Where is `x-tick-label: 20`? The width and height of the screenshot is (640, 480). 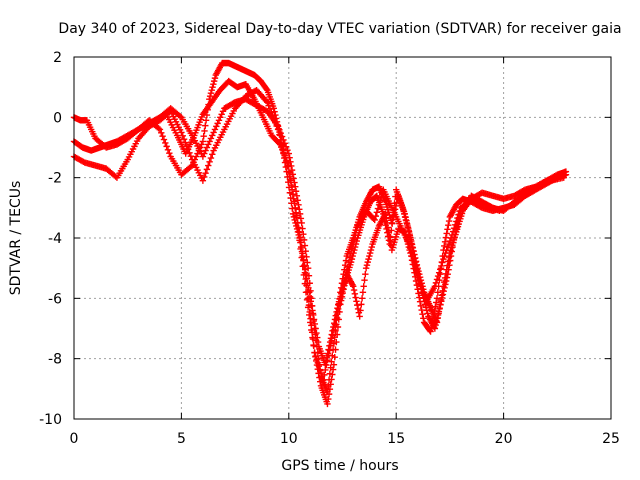
x-tick-label: 20 is located at coordinates (504, 439).